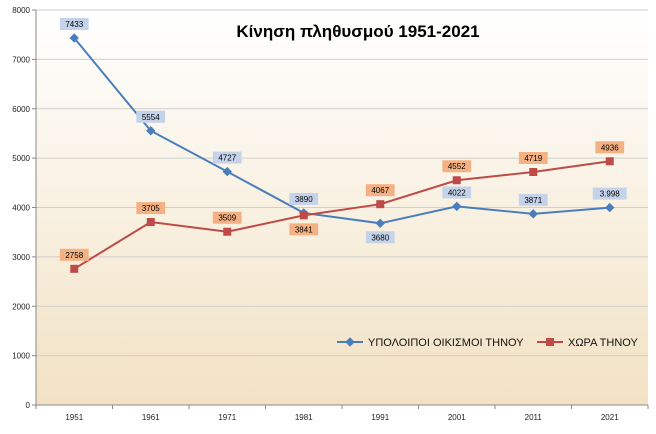 The width and height of the screenshot is (656, 434). I want to click on data-label: 4727, so click(227, 158).